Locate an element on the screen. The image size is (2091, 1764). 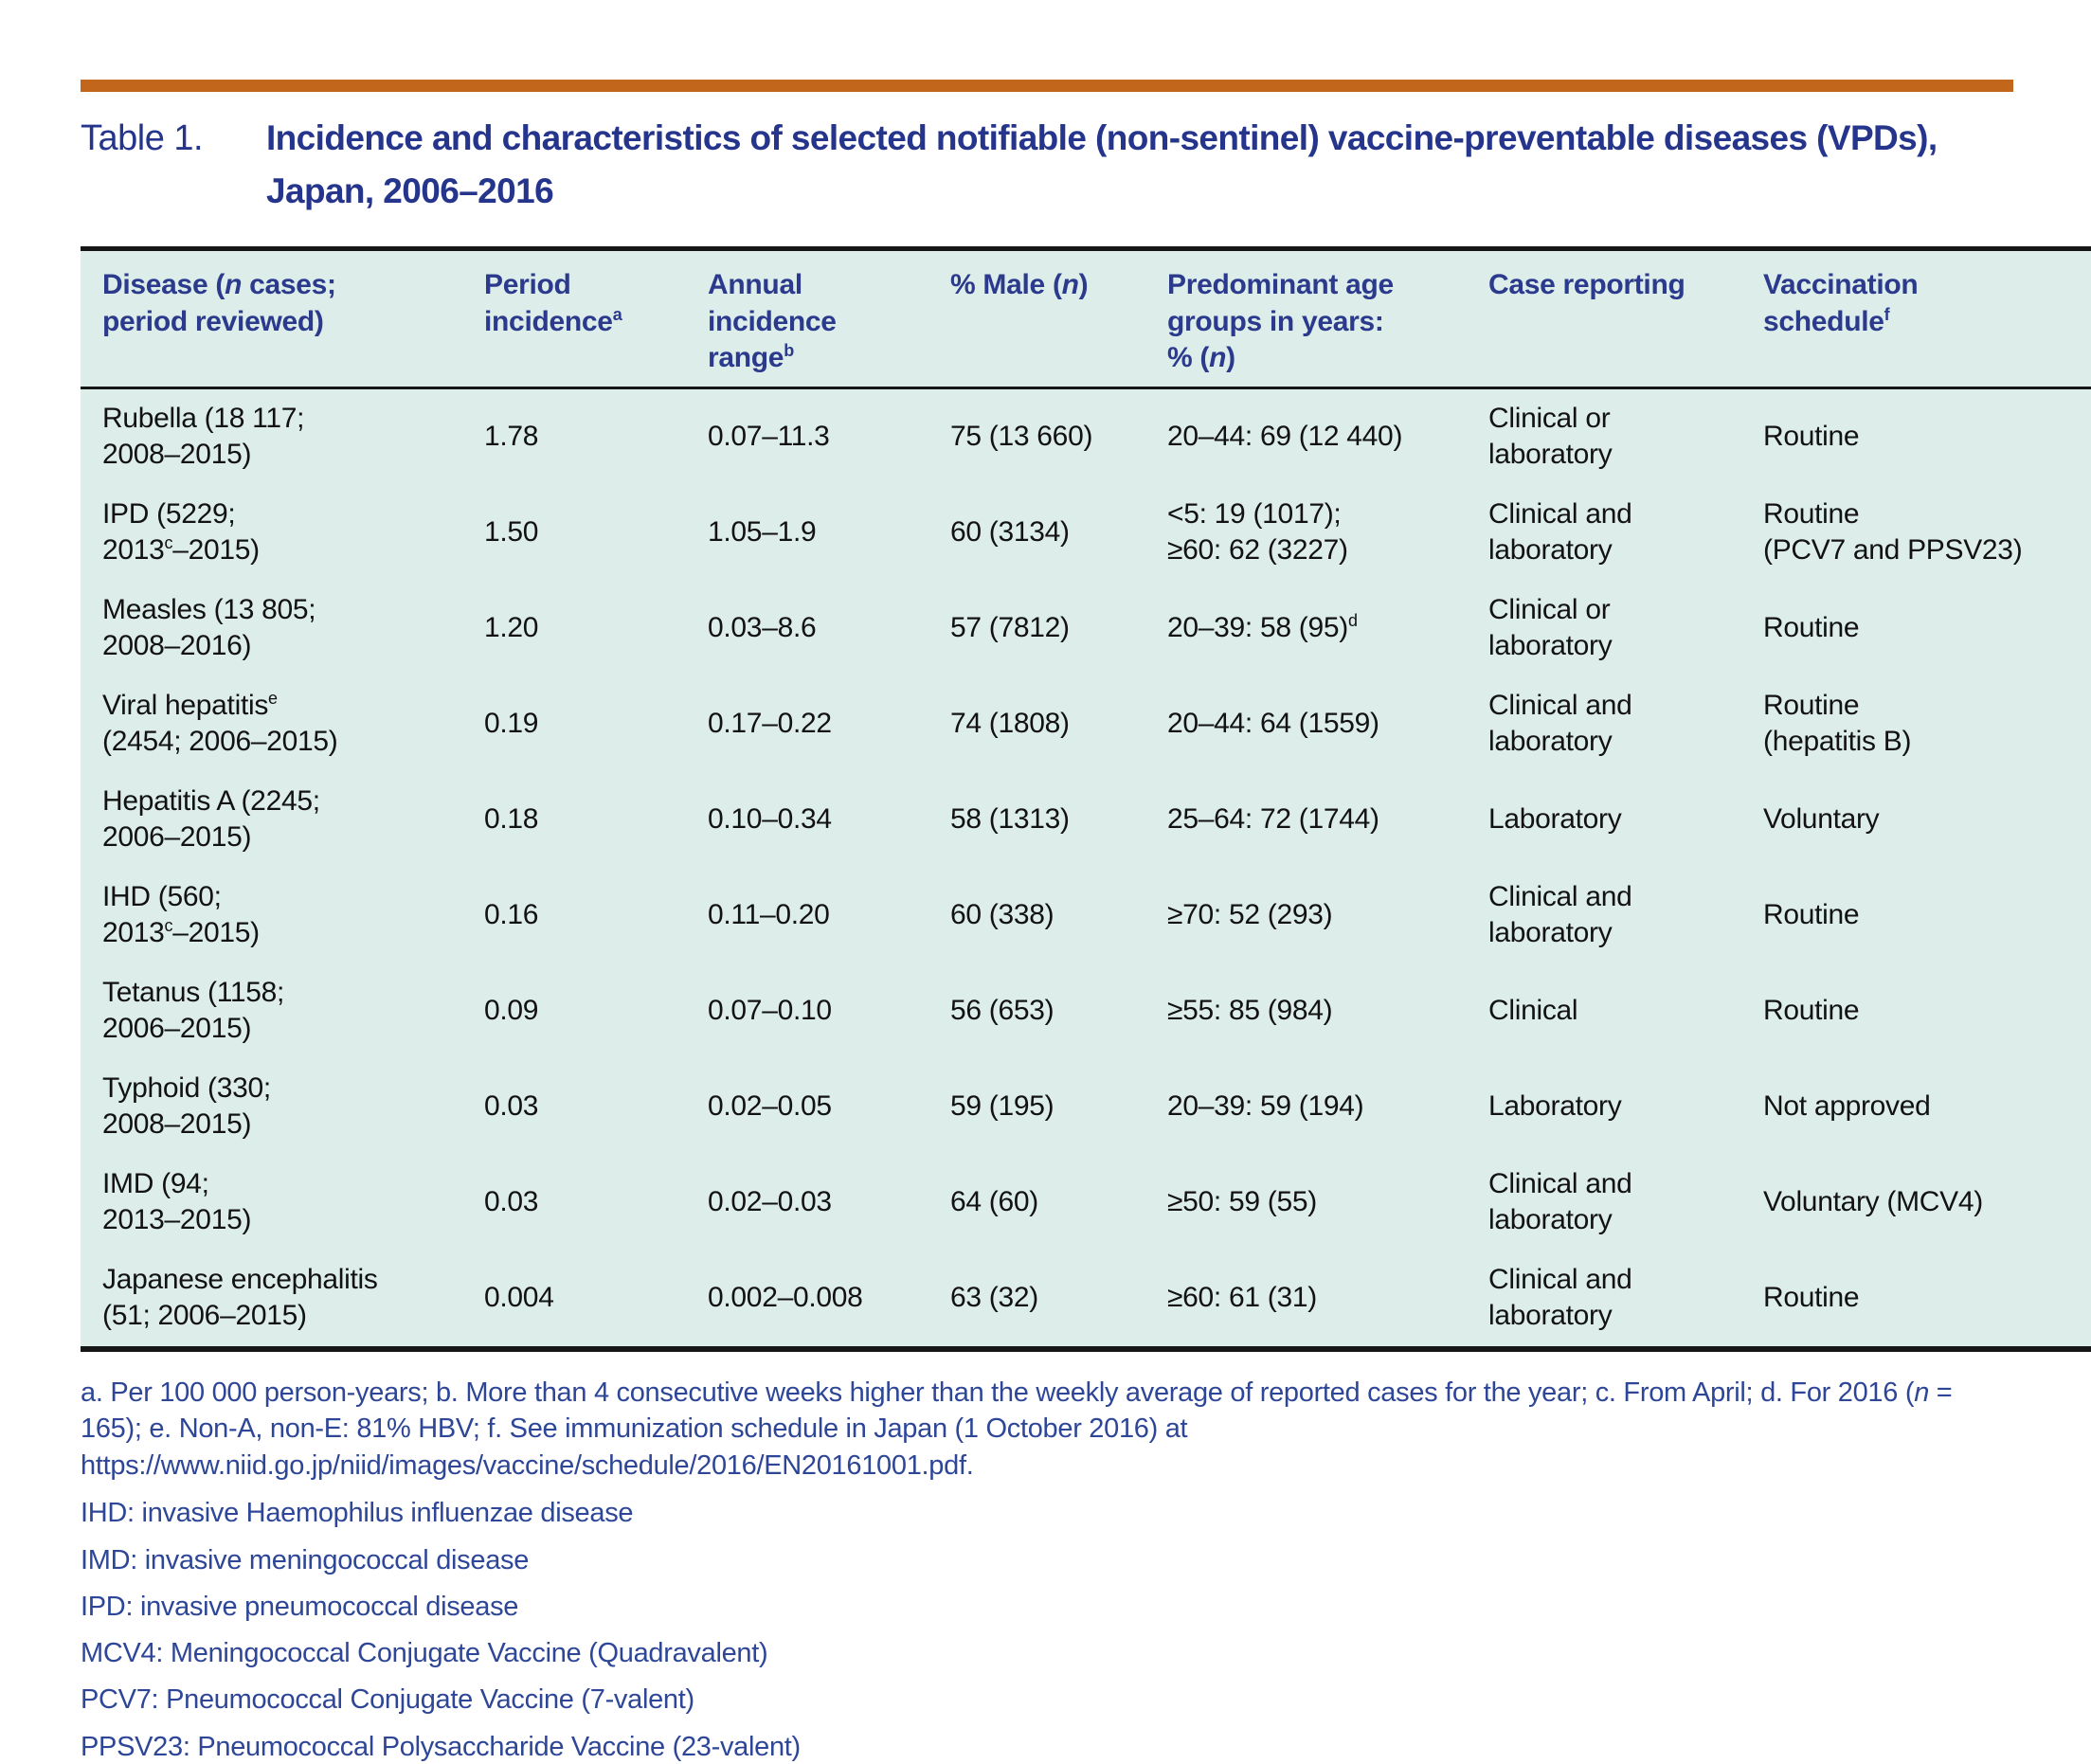
cell-age_groups: <5: 19 (1017); ≥60: 62 (3227) is located at coordinates (1257, 532).